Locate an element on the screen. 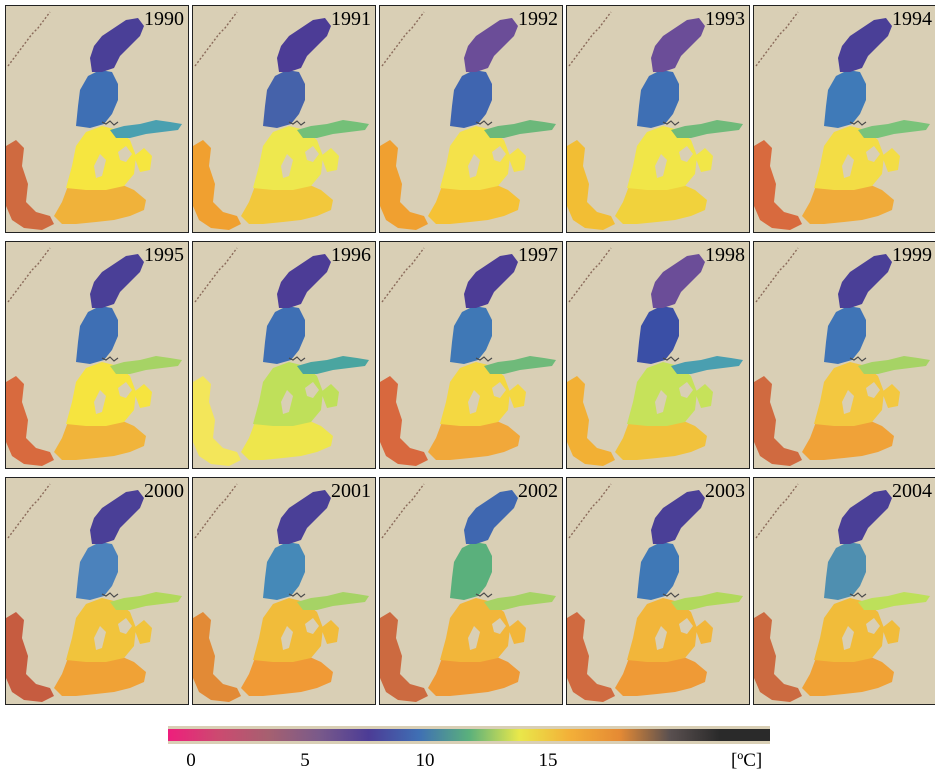  map-panel-1995: 1995 is located at coordinates (97, 355).